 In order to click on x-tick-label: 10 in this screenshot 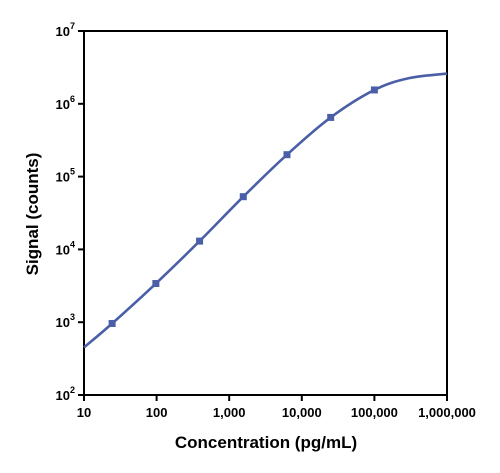, I will do `click(84, 412)`.